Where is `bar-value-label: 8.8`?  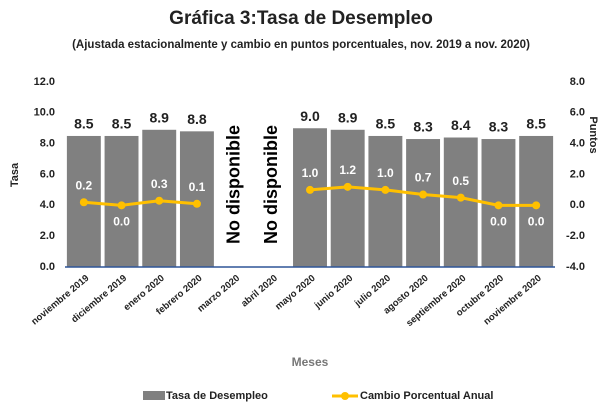
bar-value-label: 8.8 is located at coordinates (197, 119).